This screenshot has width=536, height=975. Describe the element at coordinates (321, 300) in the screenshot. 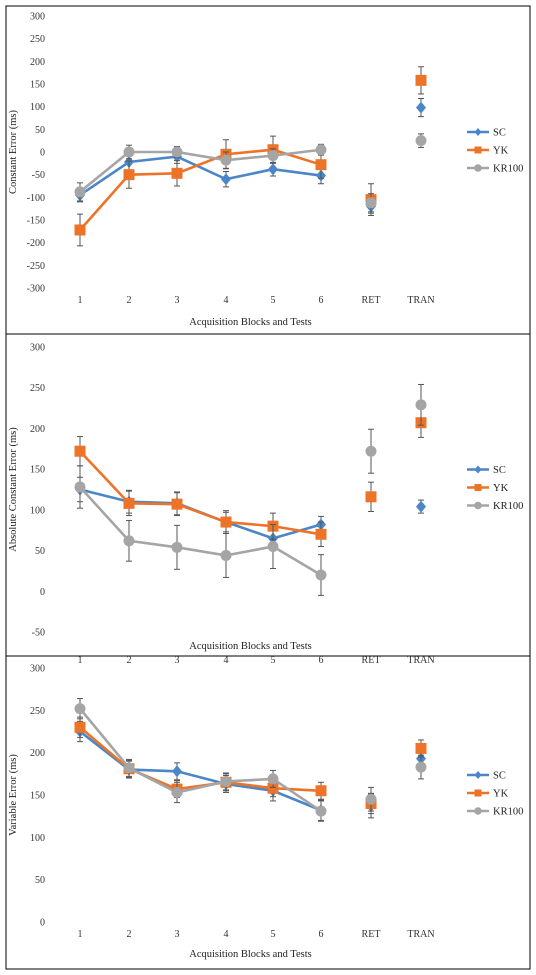

I see `x-tick-label: 6` at that location.